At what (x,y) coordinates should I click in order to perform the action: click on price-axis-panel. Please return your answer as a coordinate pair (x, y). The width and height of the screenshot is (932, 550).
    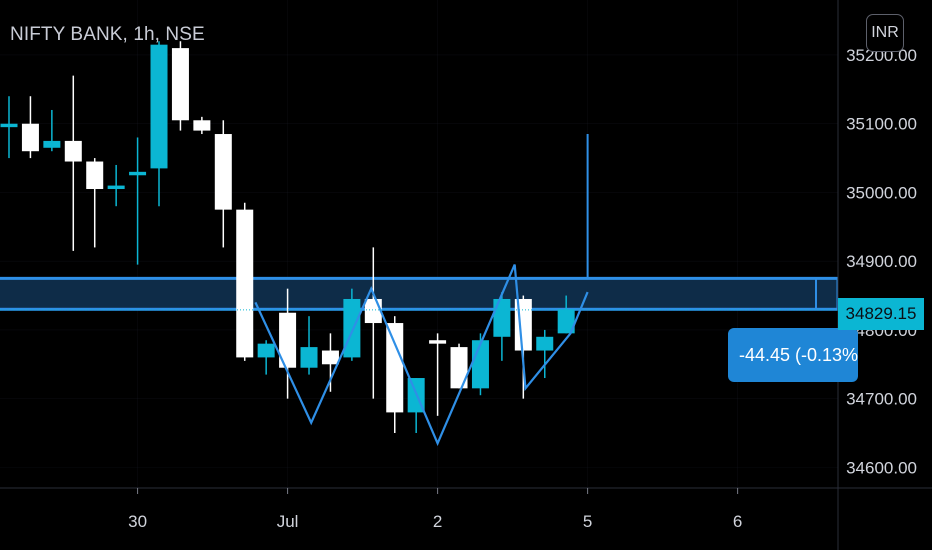
    Looking at the image, I should click on (885, 275).